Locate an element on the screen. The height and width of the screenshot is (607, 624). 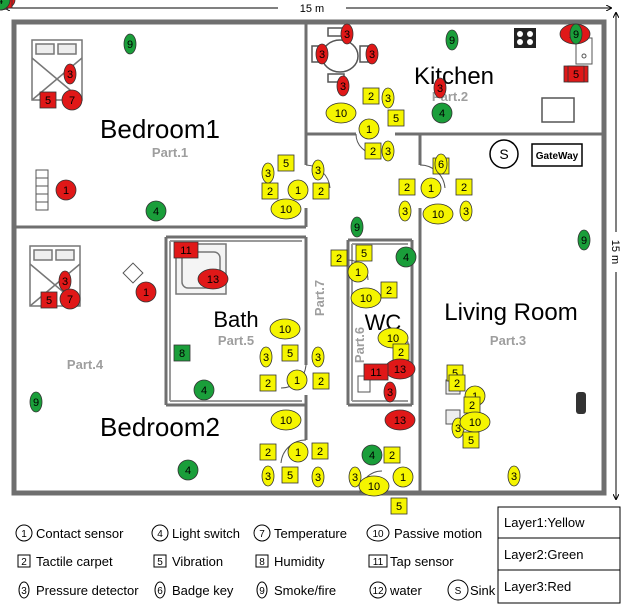
legend-symbol-number: 6 is located at coordinates (160, 591).